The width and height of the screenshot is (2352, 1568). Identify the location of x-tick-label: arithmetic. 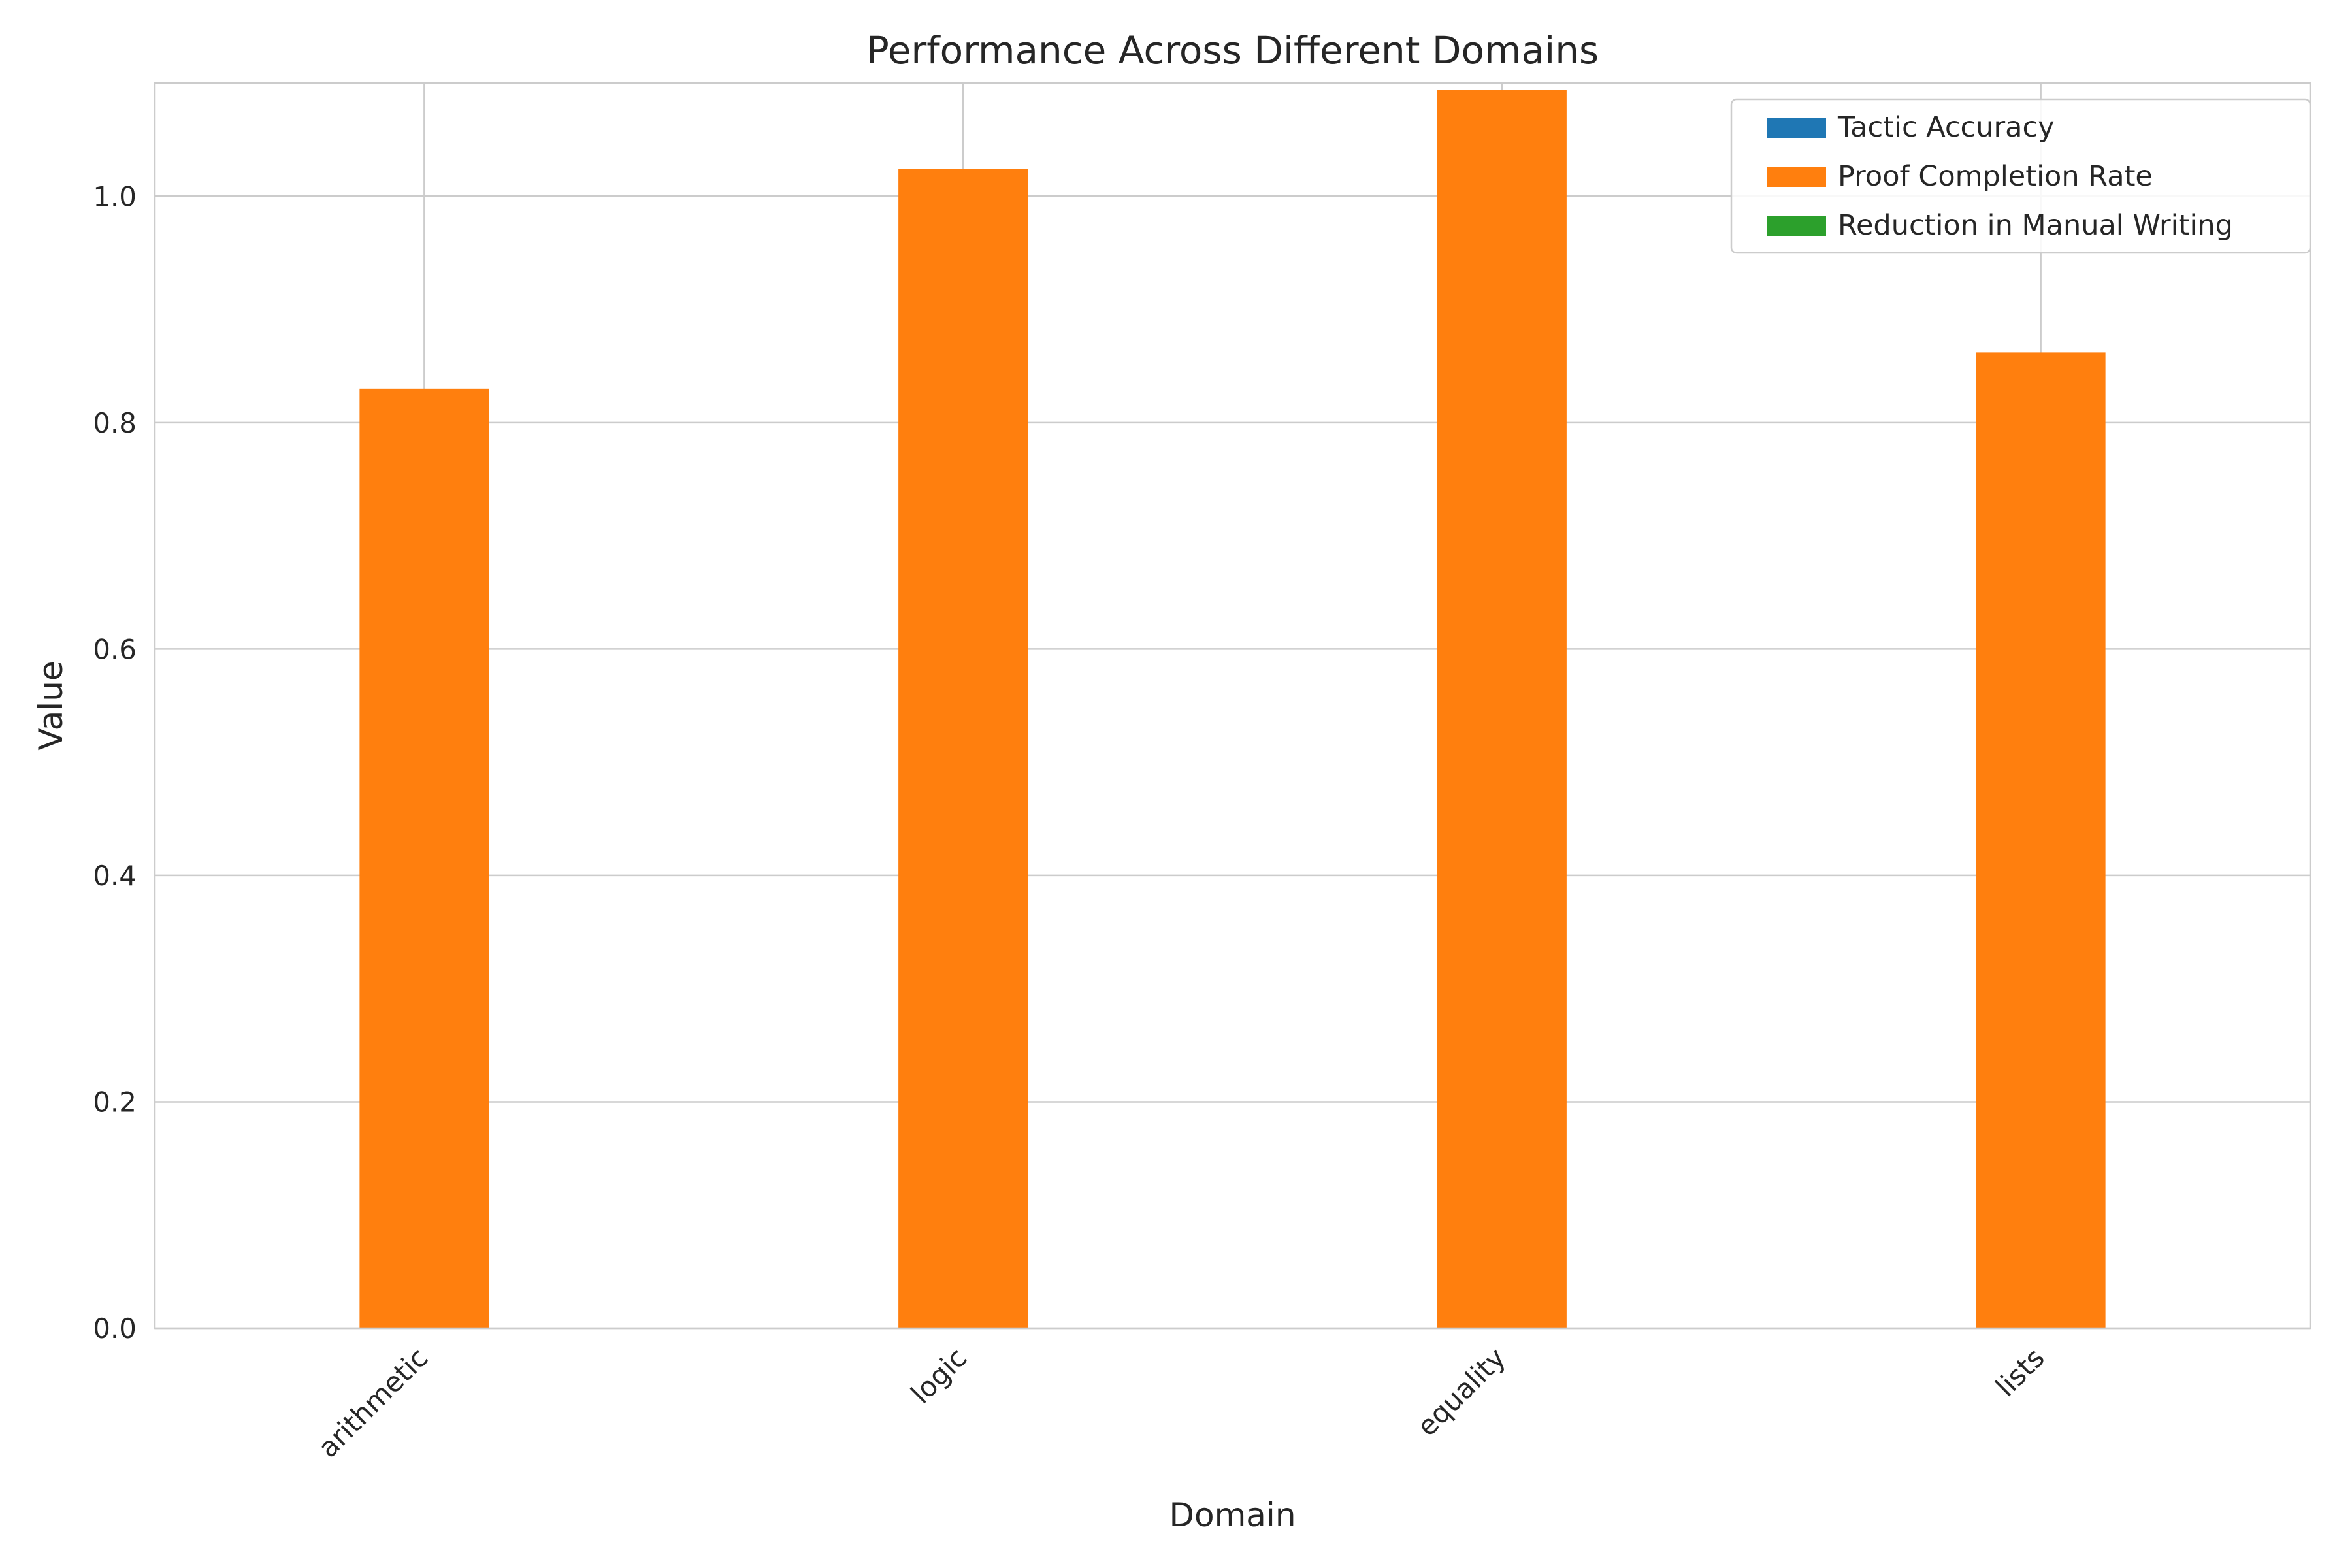
(373, 1402).